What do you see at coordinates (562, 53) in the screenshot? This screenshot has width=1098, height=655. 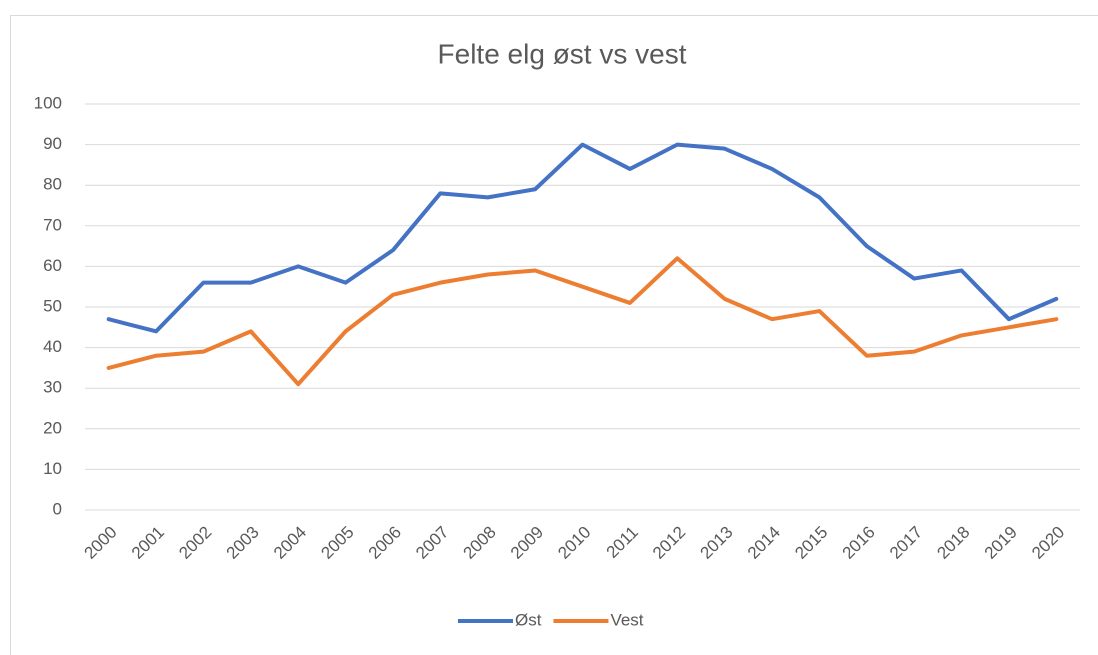 I see `chart-title: Felte elg øst vs vest` at bounding box center [562, 53].